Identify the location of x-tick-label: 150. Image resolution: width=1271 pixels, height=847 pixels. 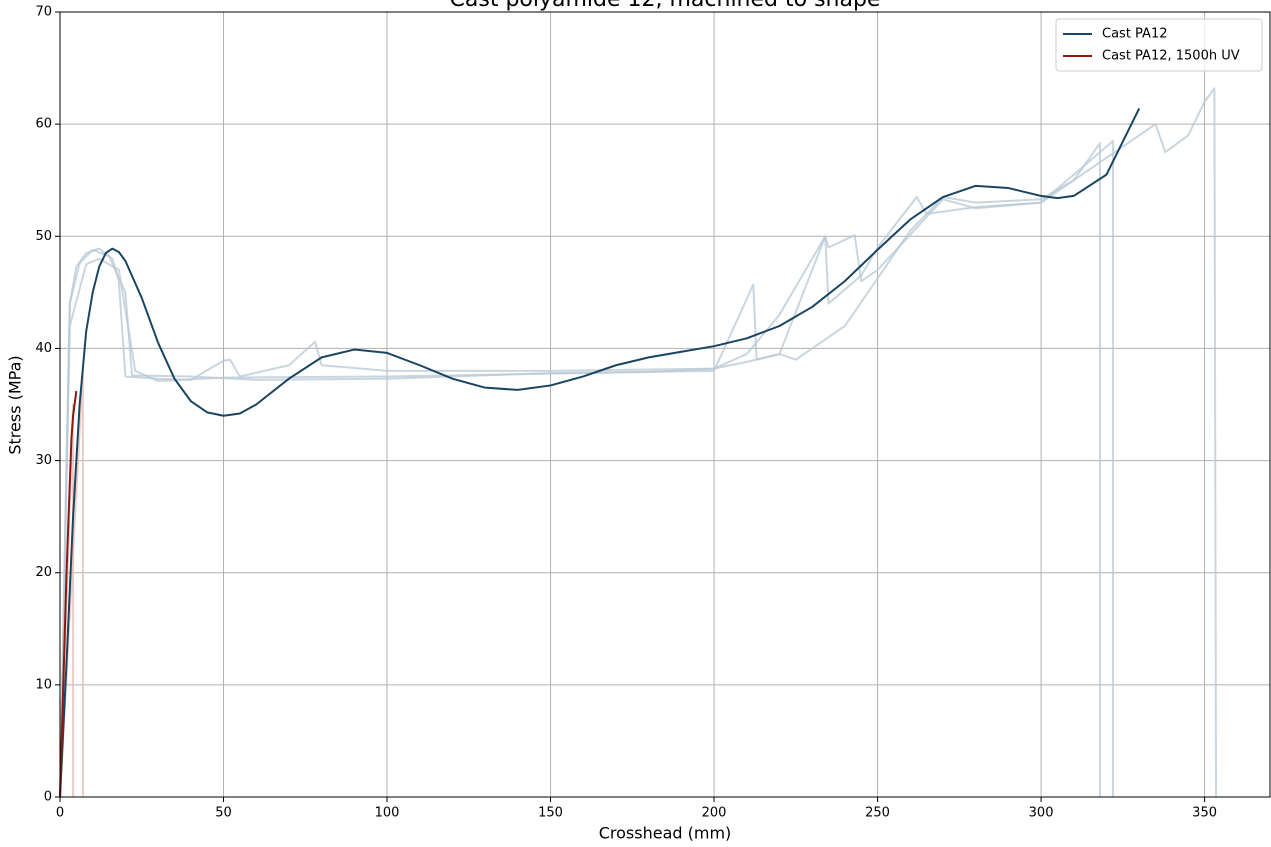
(550, 813).